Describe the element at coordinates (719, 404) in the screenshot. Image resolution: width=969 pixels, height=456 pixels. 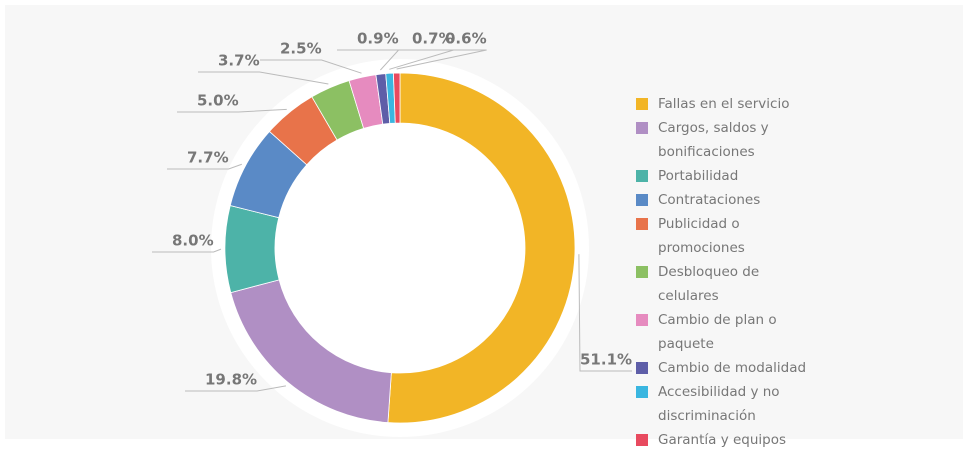
I see `legend-label: Accesibilidad y no discriminación` at that location.